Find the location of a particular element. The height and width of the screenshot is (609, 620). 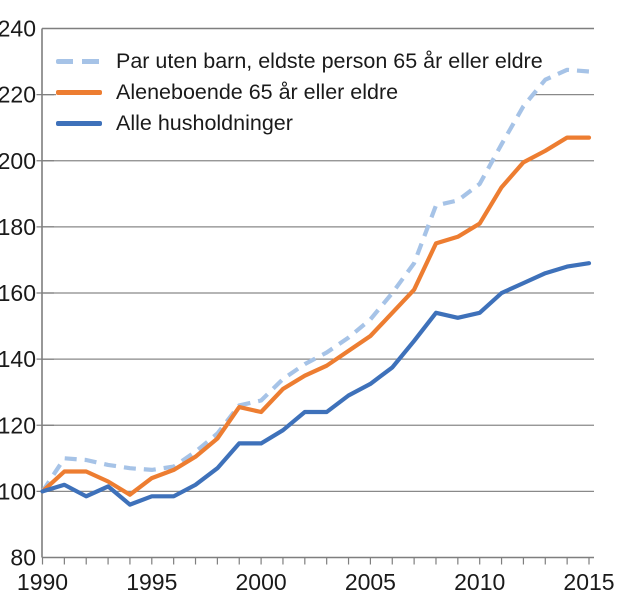

x-tick-label: 1995 is located at coordinates (151, 582).